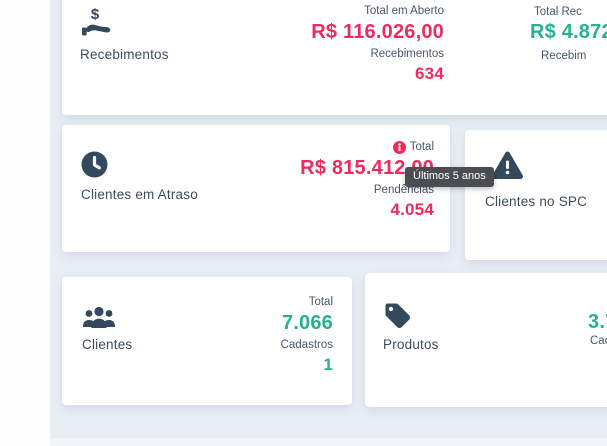 The image size is (607, 446). Describe the element at coordinates (306, 345) in the screenshot. I see `stat-label: Cadastros` at that location.